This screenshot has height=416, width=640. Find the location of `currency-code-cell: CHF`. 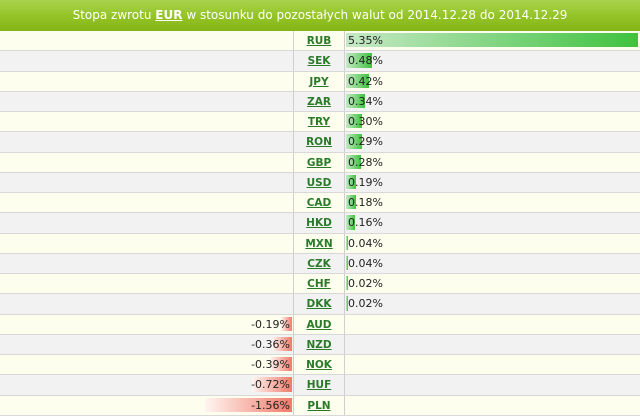

currency-code-cell: CHF is located at coordinates (319, 284).